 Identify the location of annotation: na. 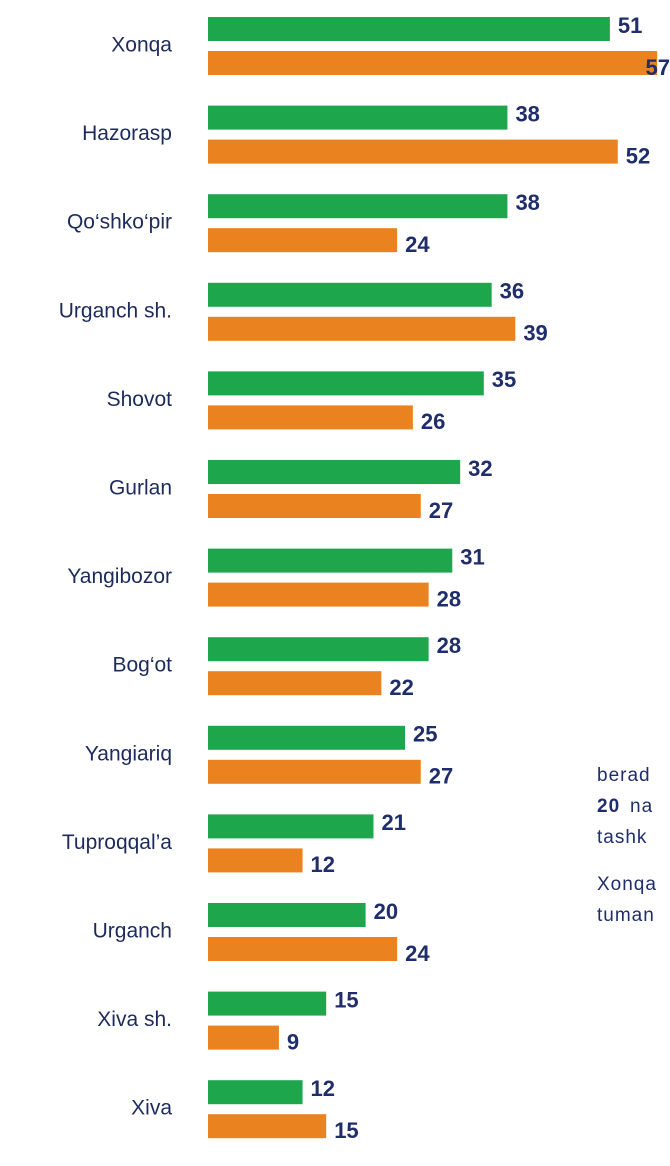
(641, 806).